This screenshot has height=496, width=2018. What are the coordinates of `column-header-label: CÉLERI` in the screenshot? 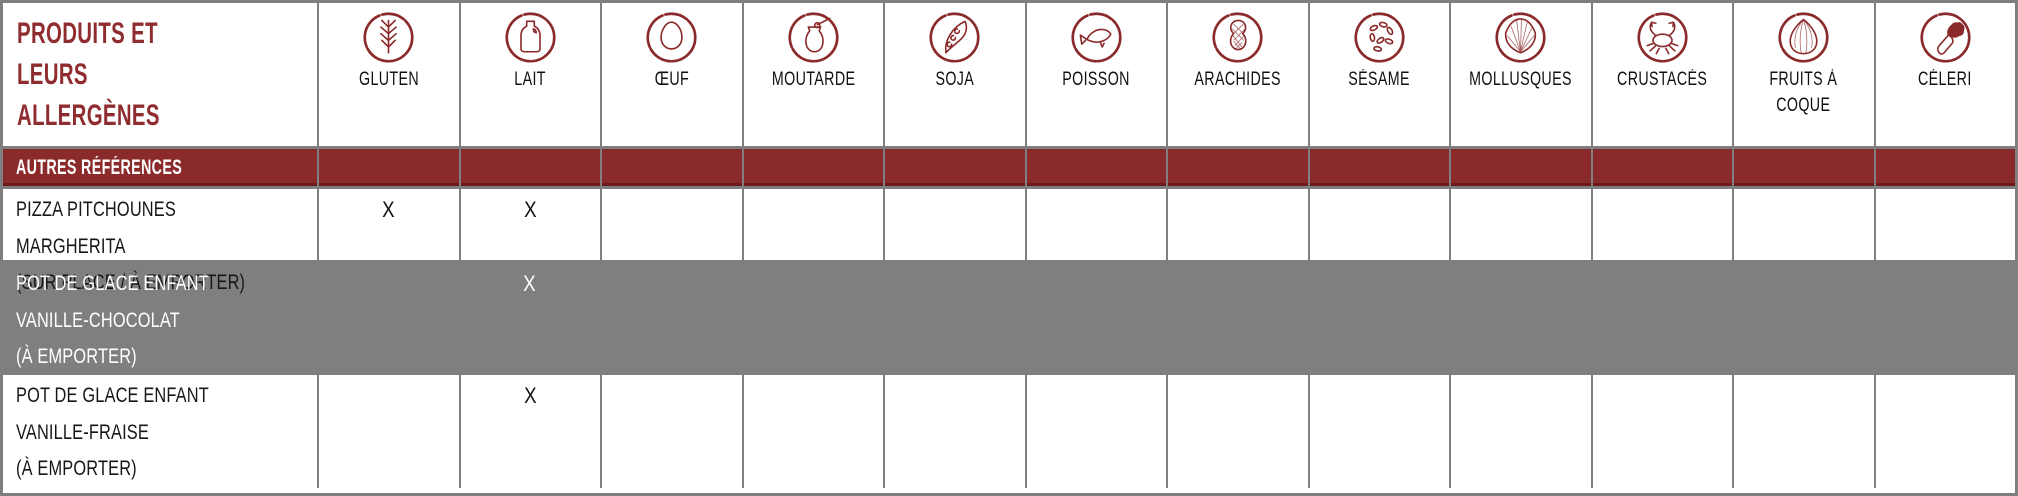 It's located at (1945, 79).